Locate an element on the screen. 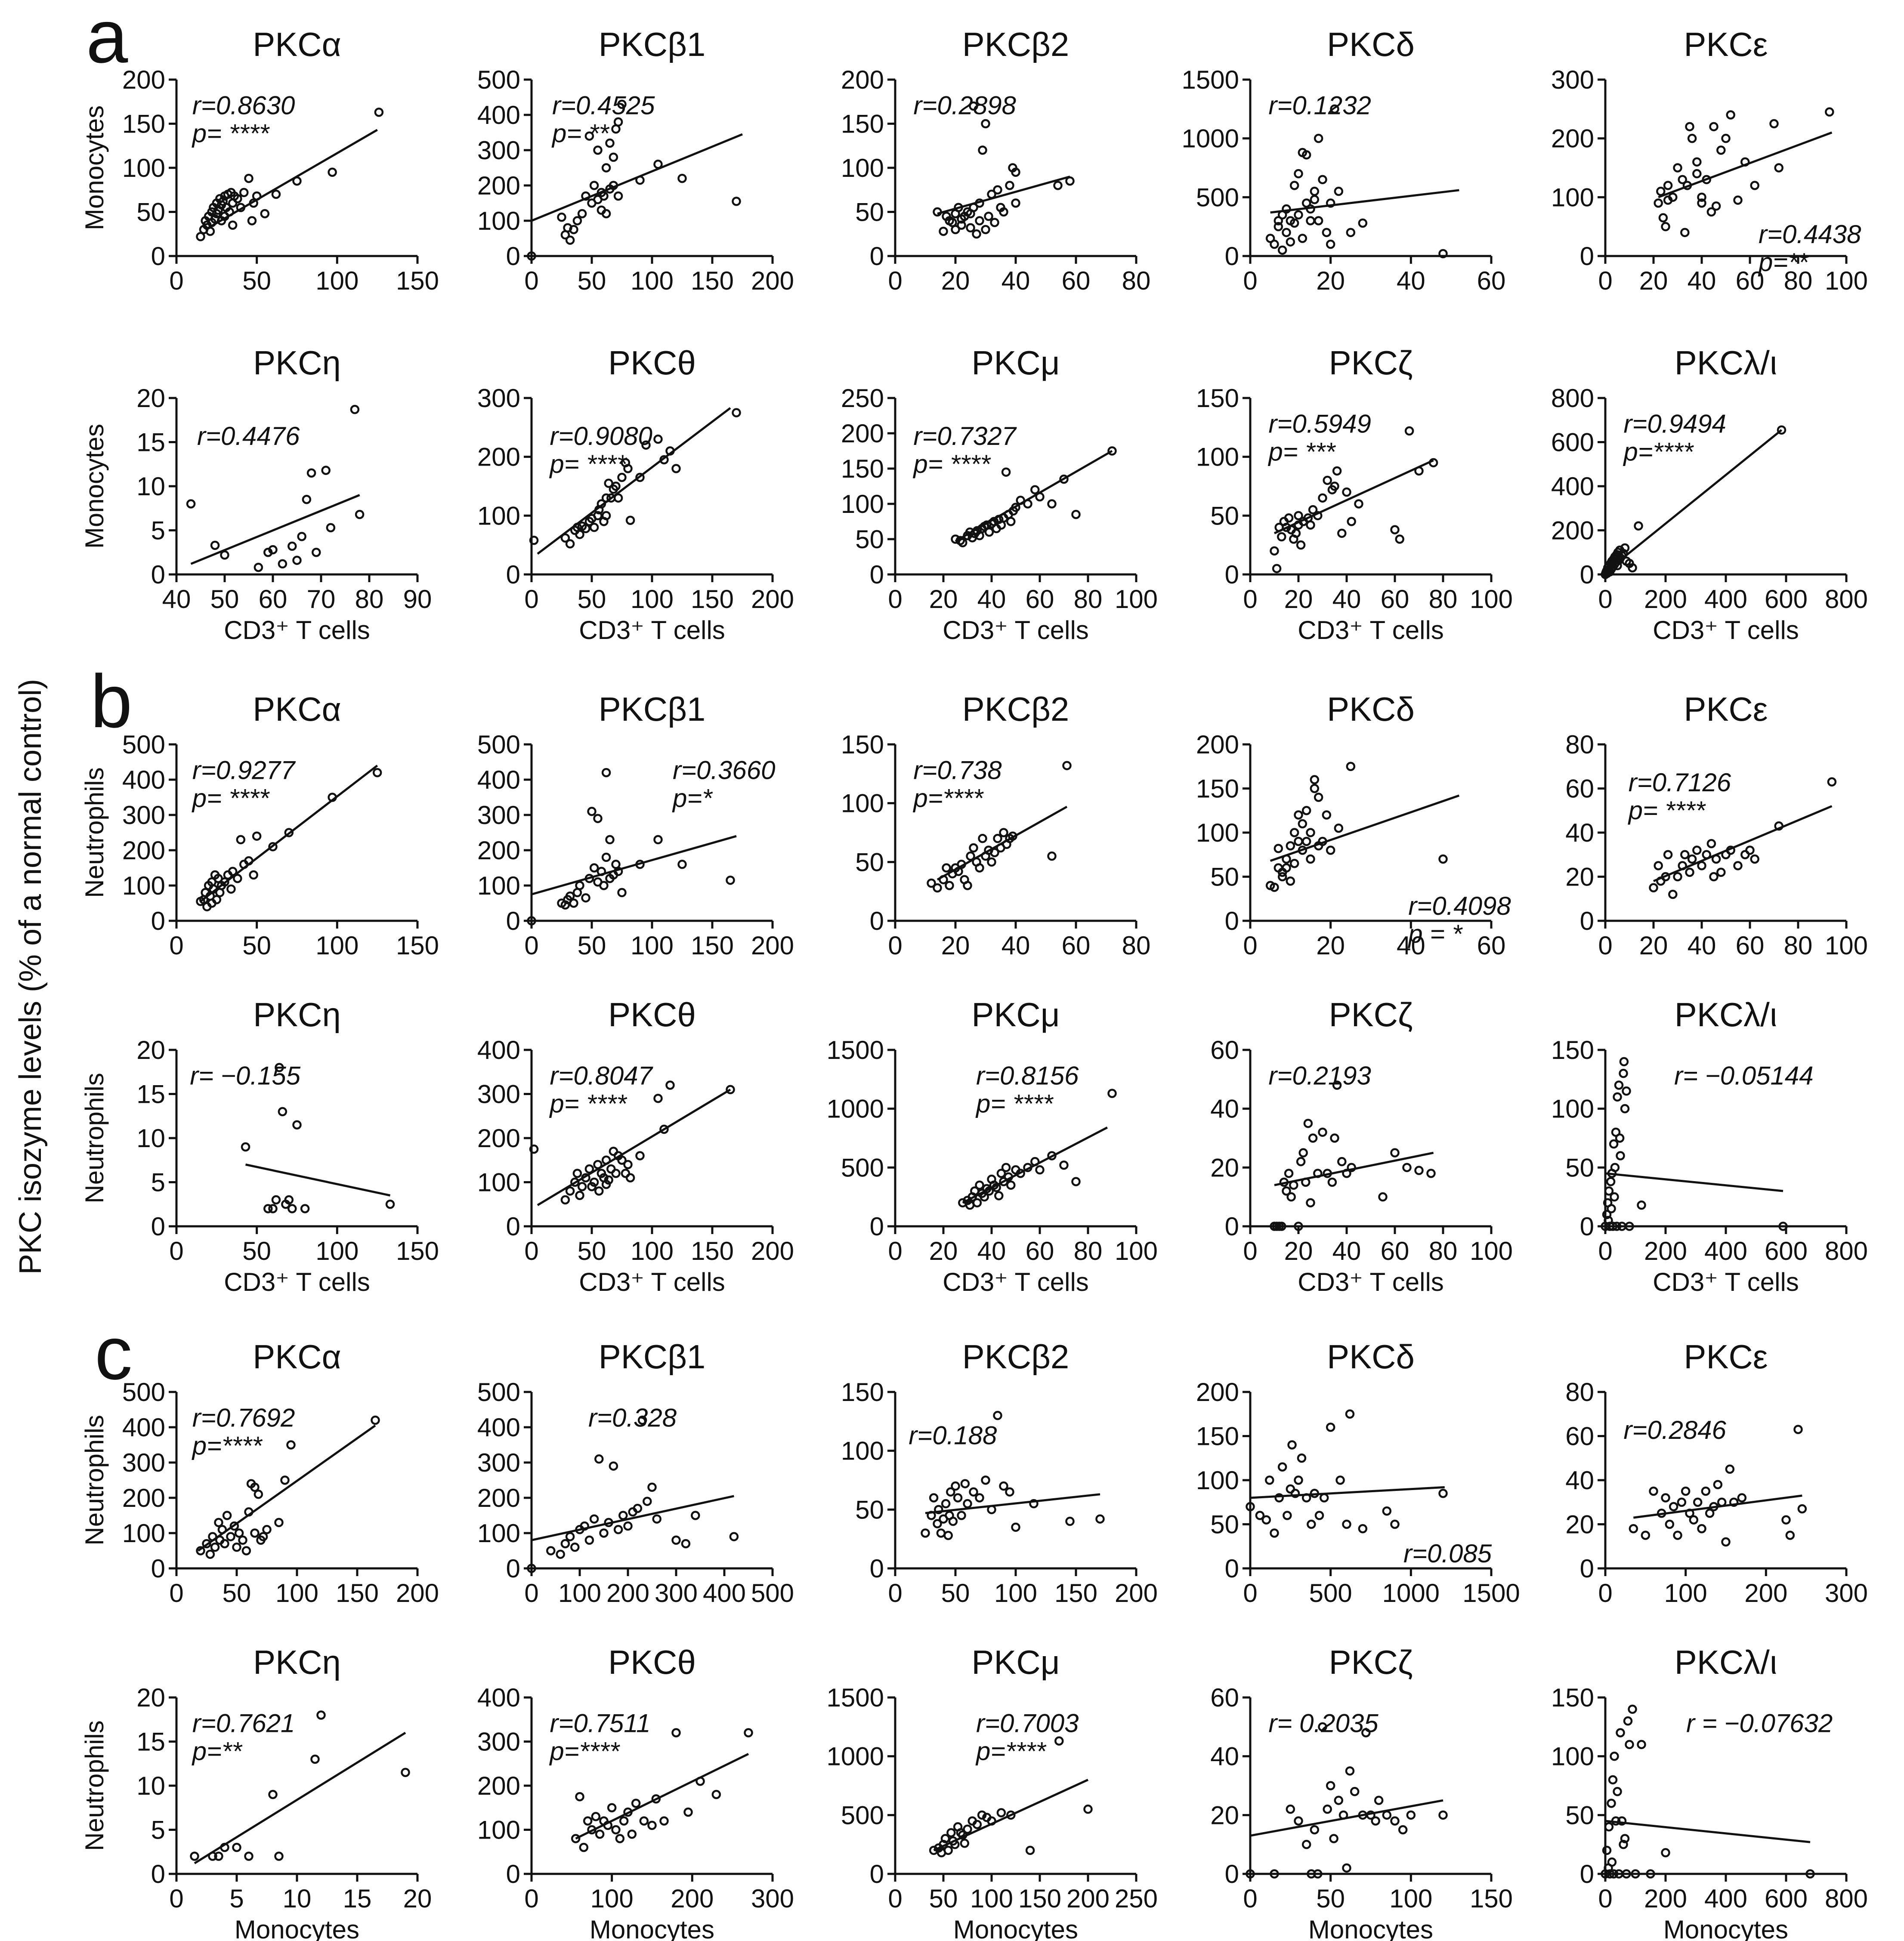 The height and width of the screenshot is (1941, 1904). y-tick-label: 80 is located at coordinates (1580, 1393).